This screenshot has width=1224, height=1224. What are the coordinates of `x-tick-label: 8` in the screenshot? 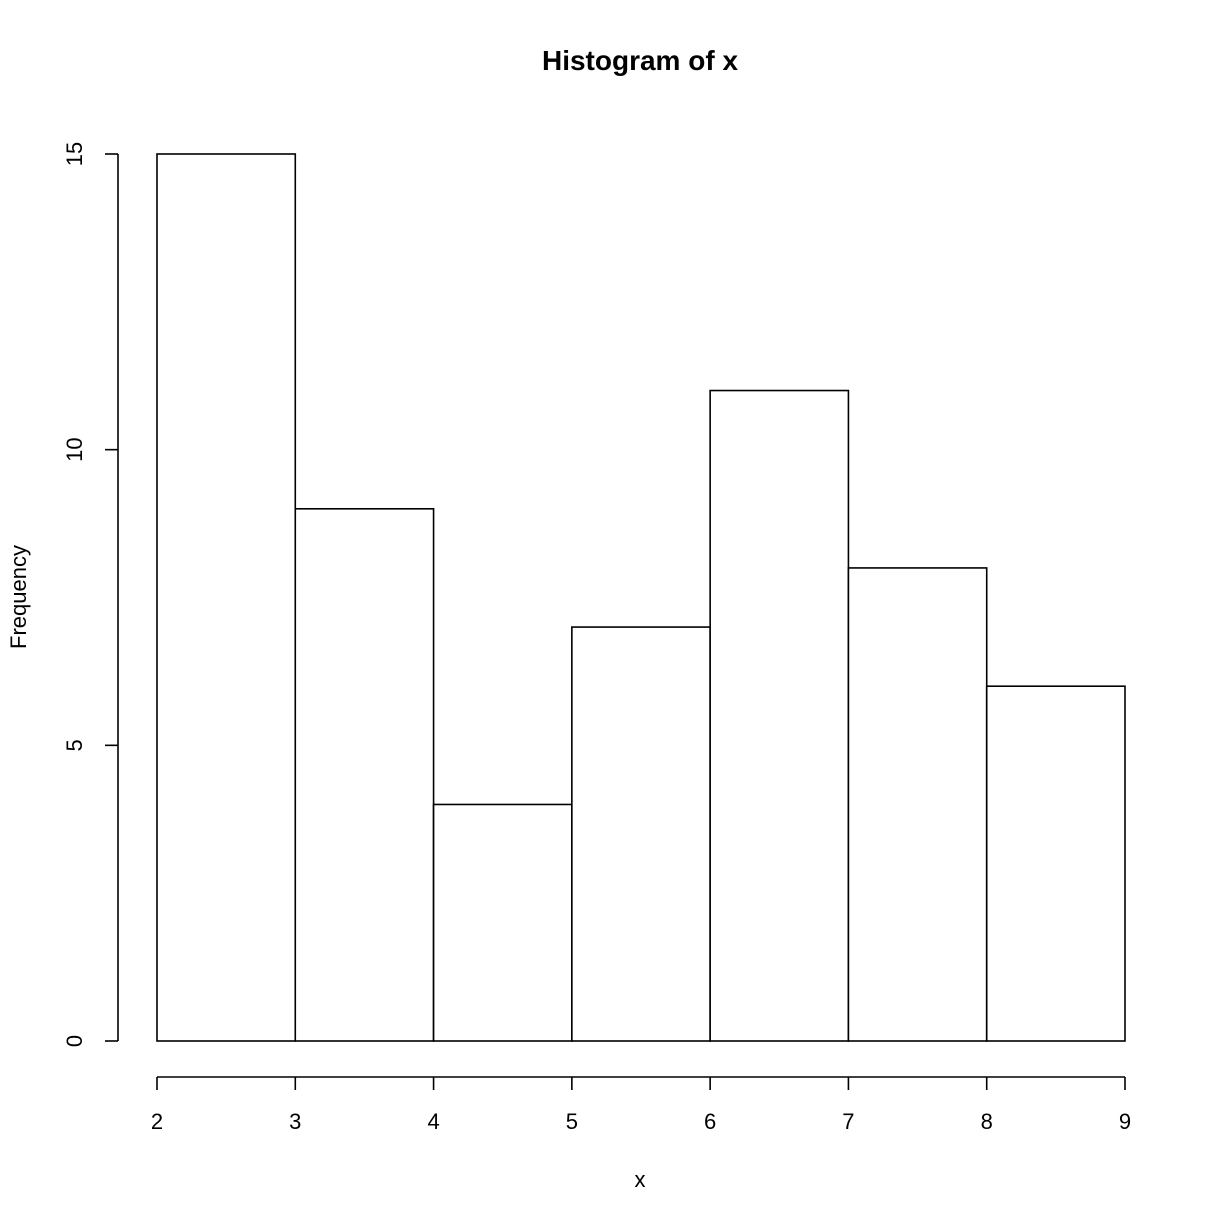 It's located at (987, 1121).